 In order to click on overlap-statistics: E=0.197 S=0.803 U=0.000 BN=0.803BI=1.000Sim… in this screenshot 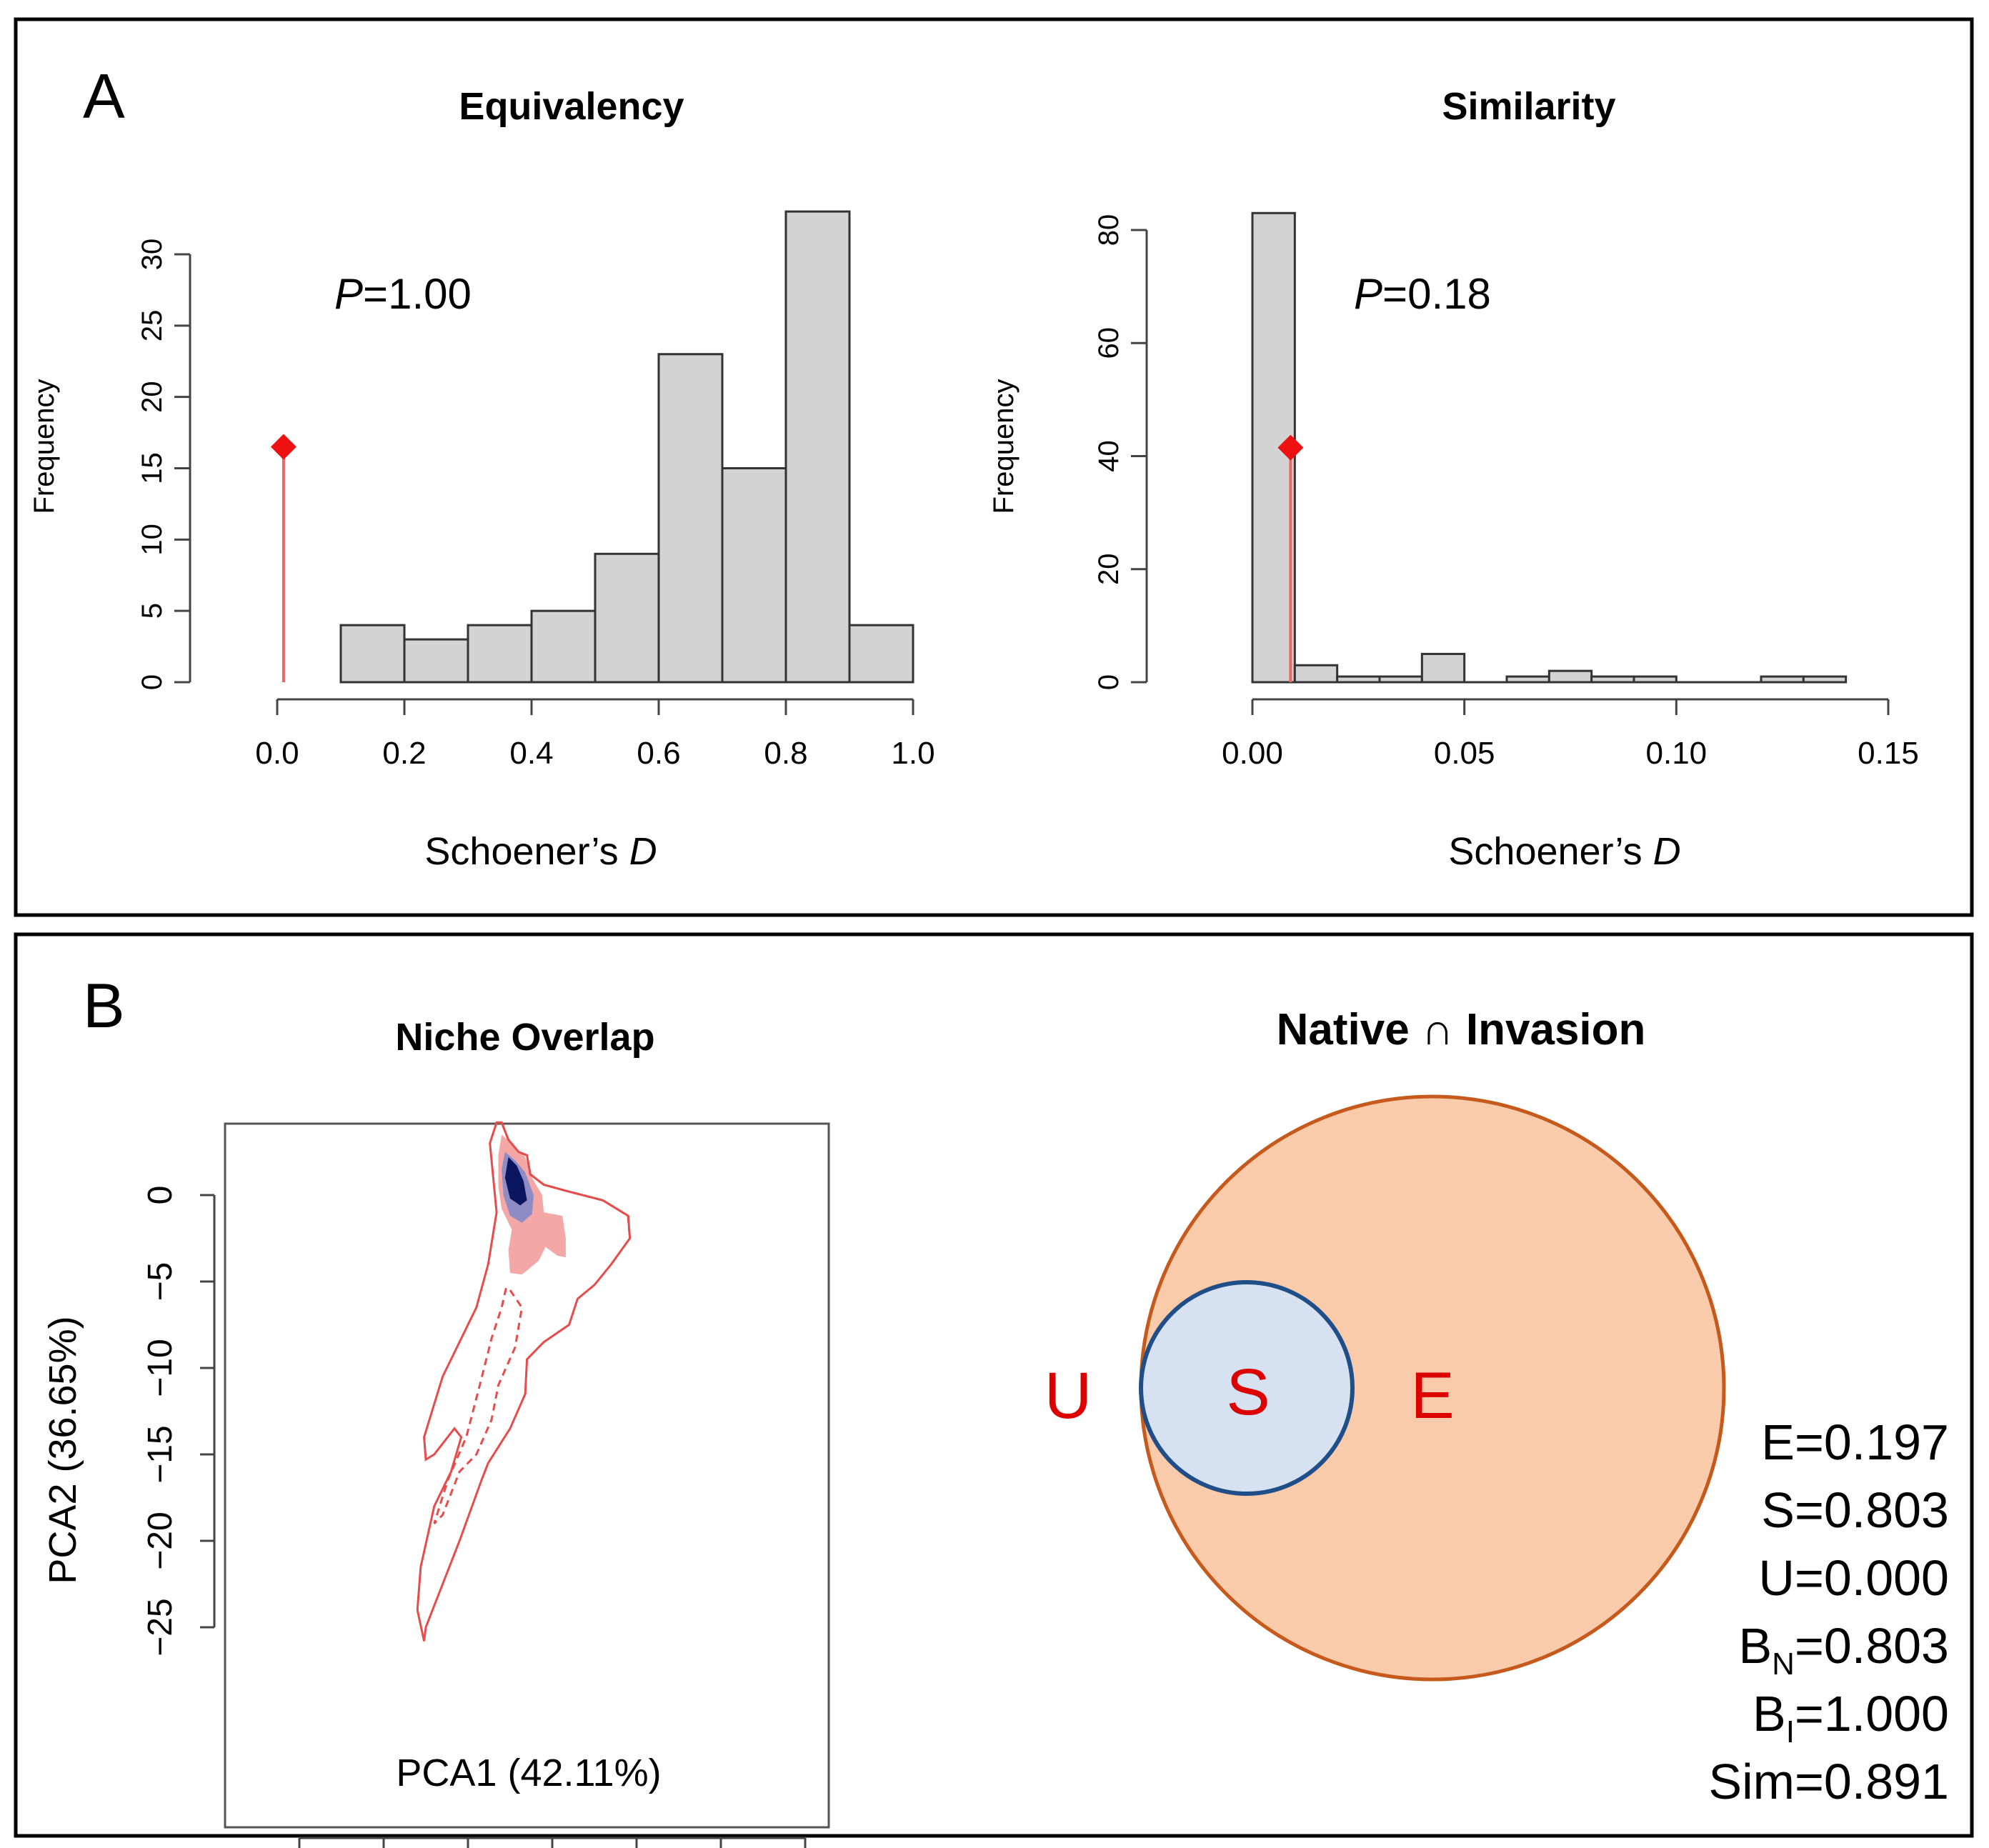, I will do `click(1828, 1611)`.